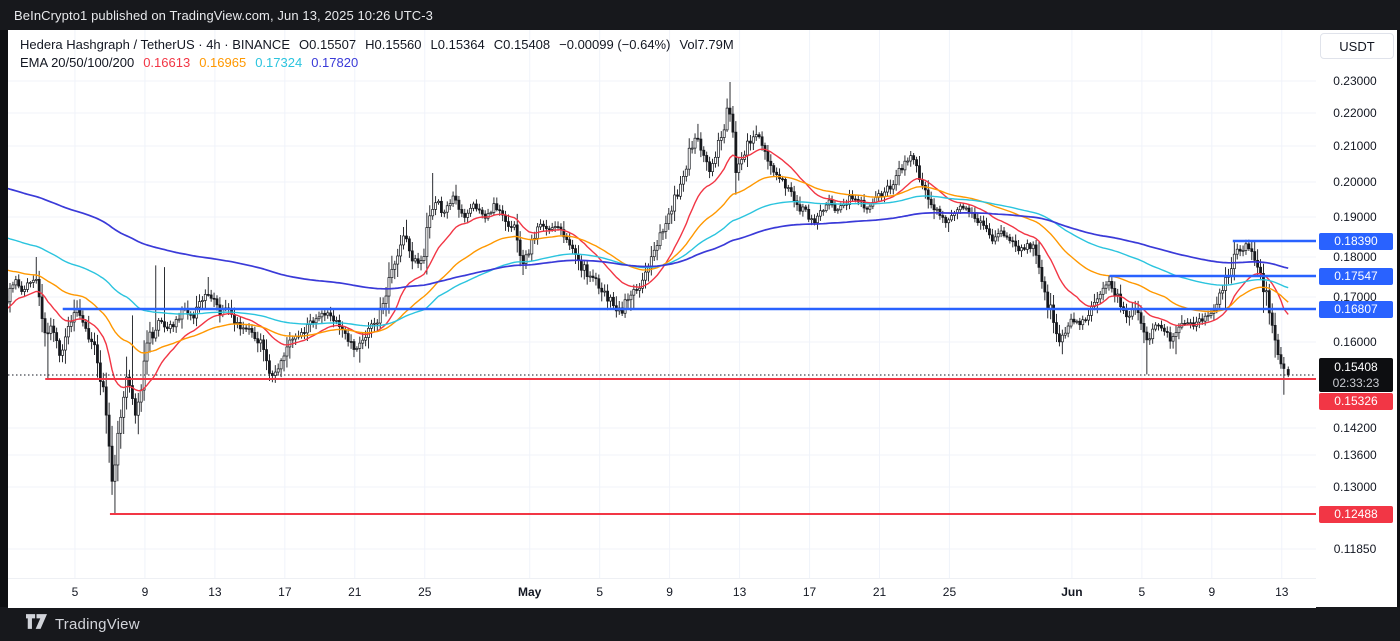 The width and height of the screenshot is (1400, 641). I want to click on ohlc-low: L0.15364, so click(457, 44).